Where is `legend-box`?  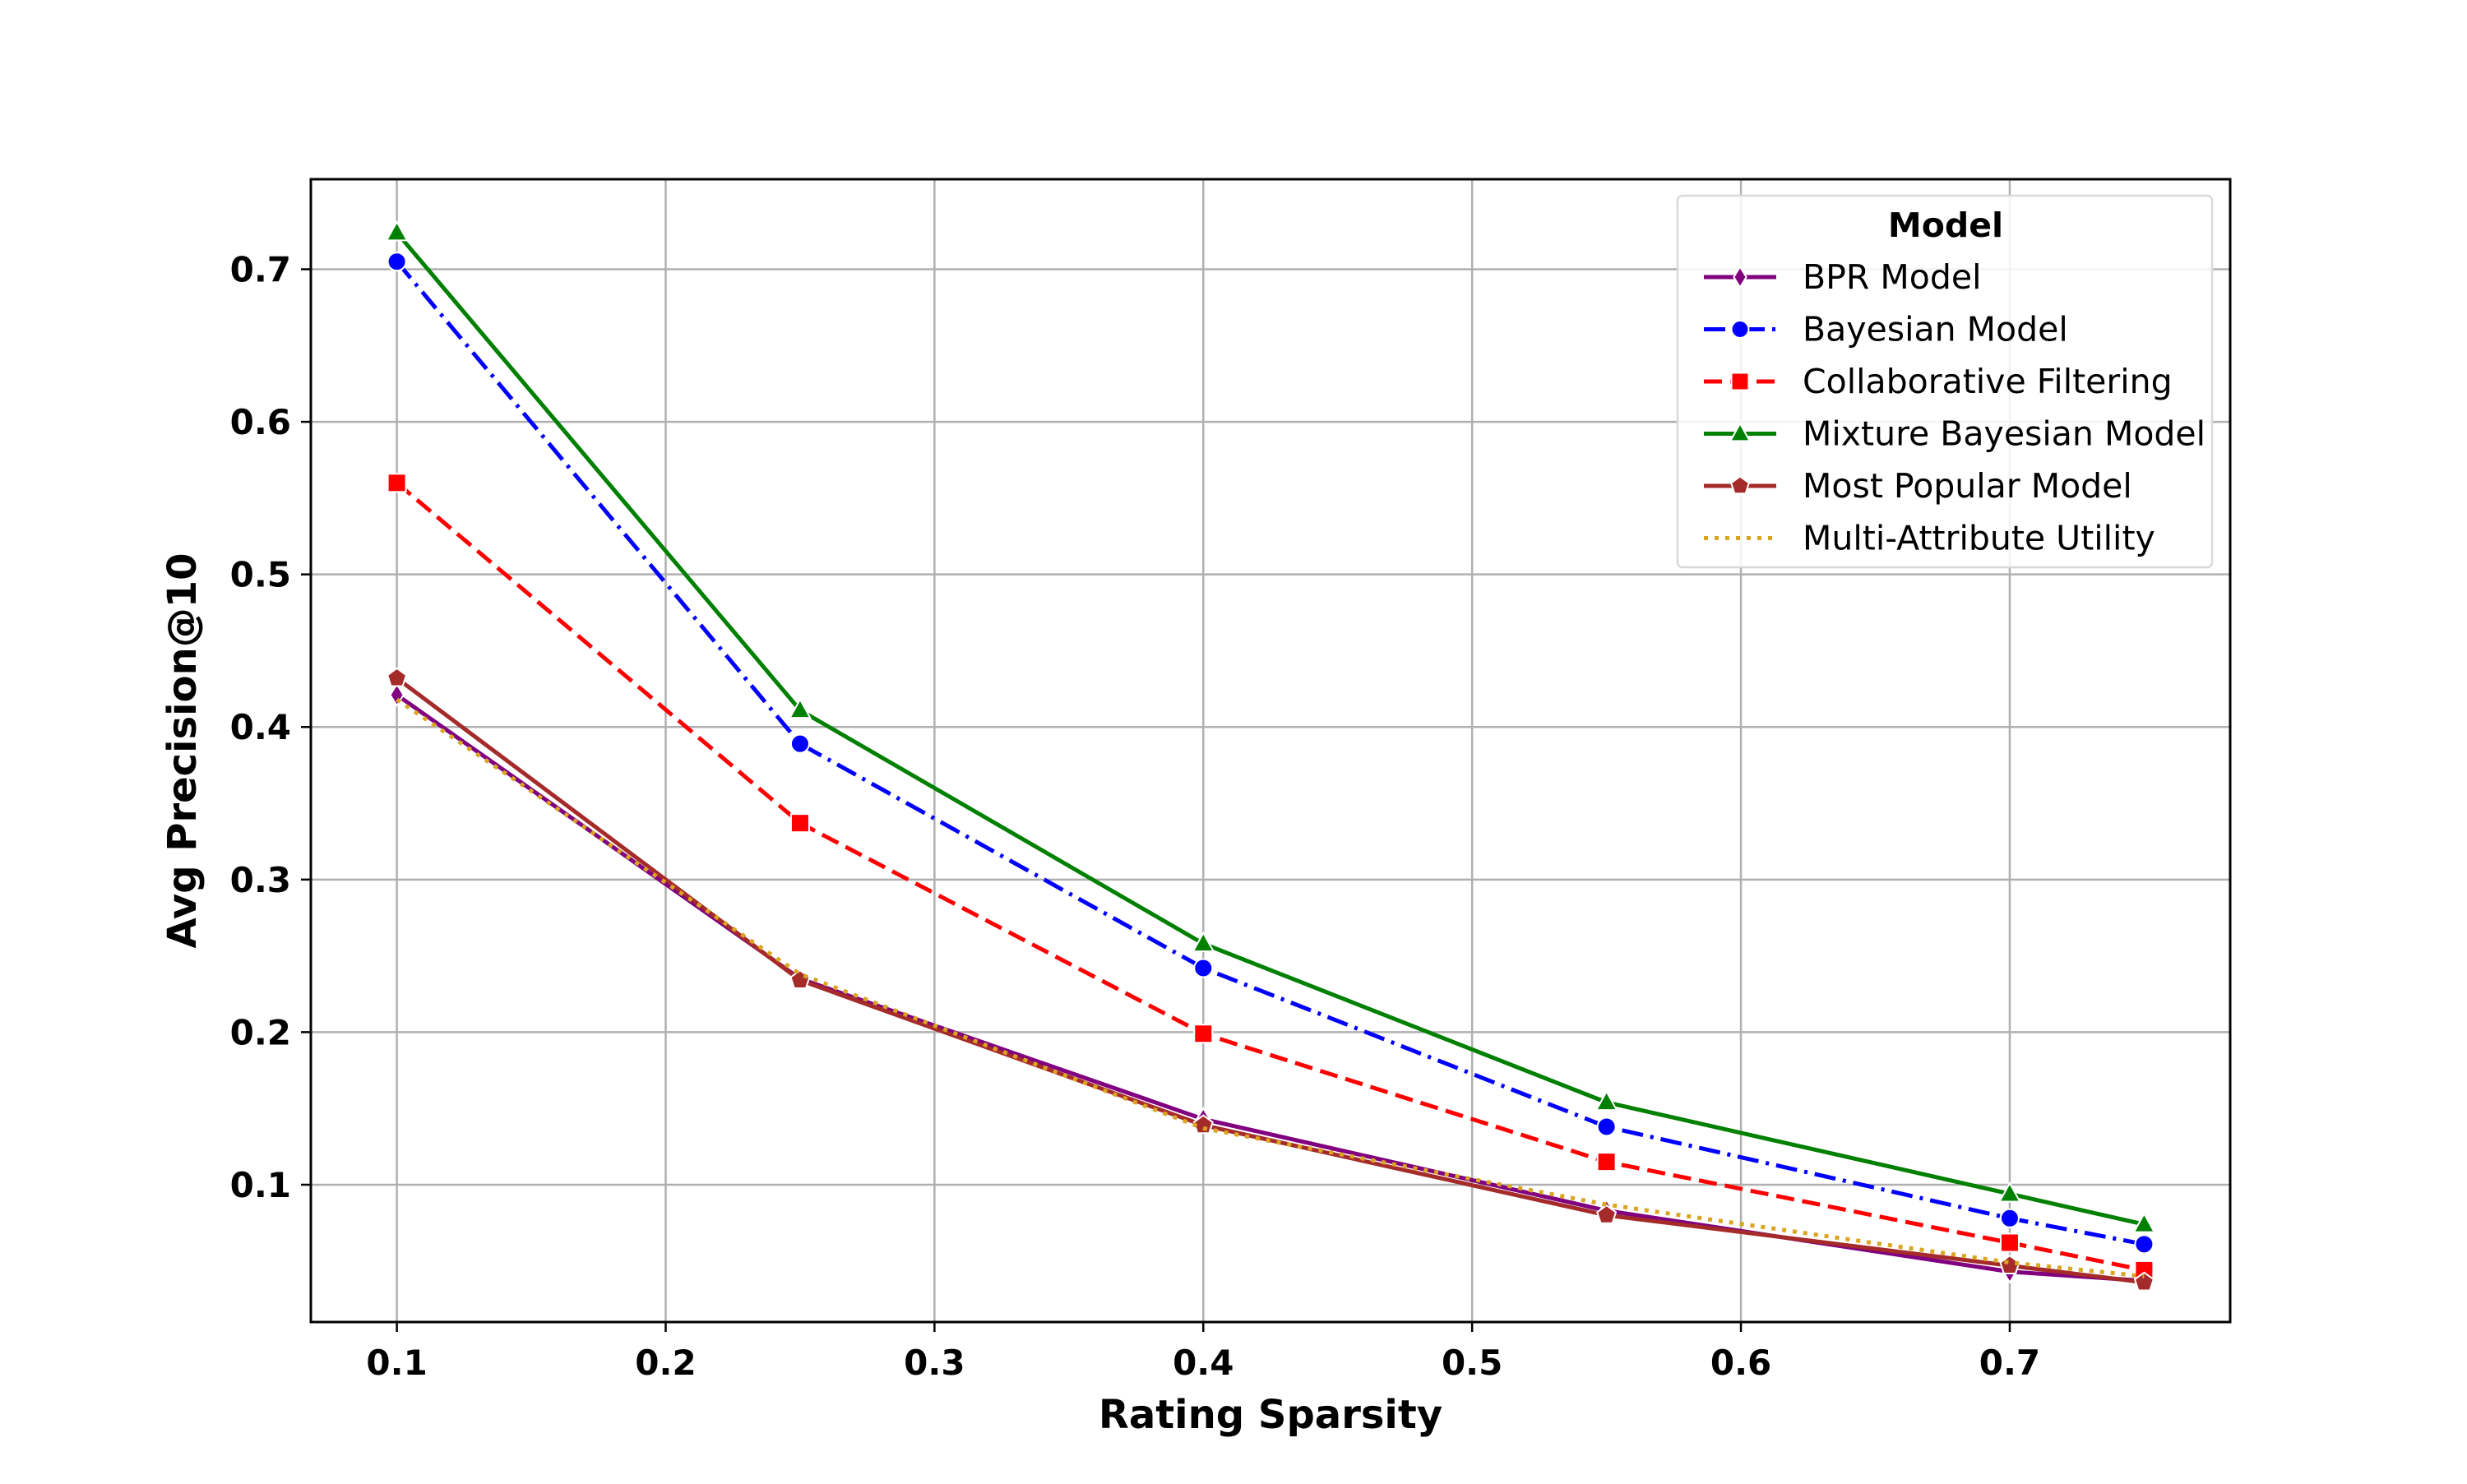
legend-box is located at coordinates (1945, 382).